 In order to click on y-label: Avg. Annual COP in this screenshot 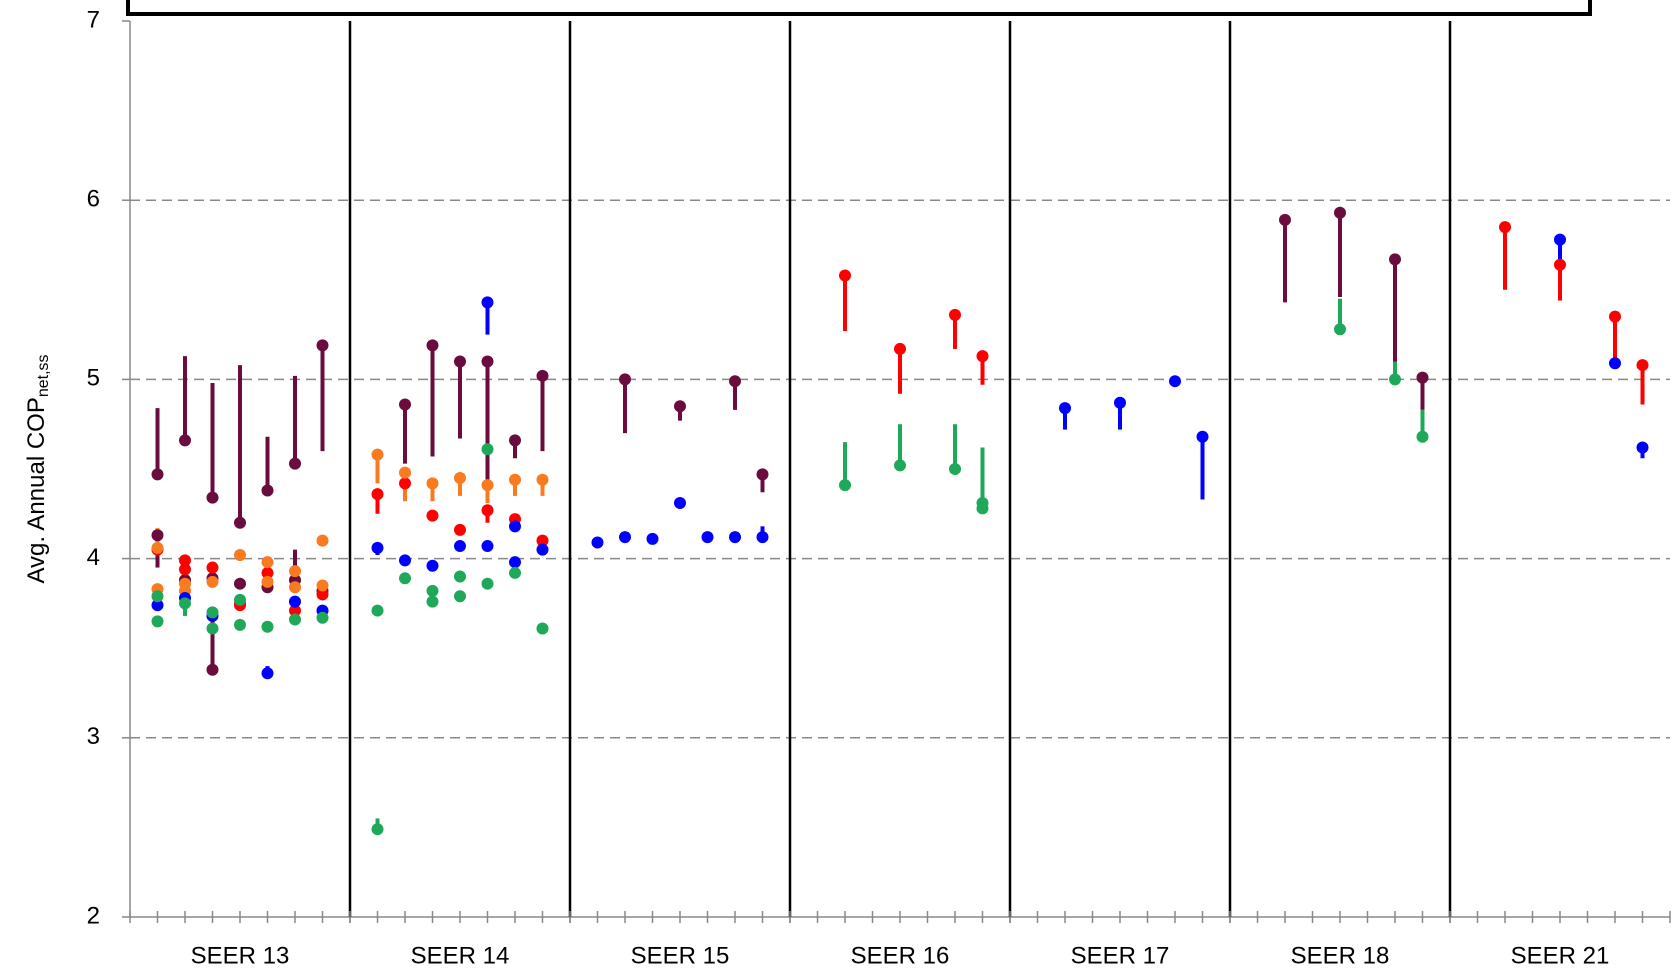, I will do `click(36, 490)`.